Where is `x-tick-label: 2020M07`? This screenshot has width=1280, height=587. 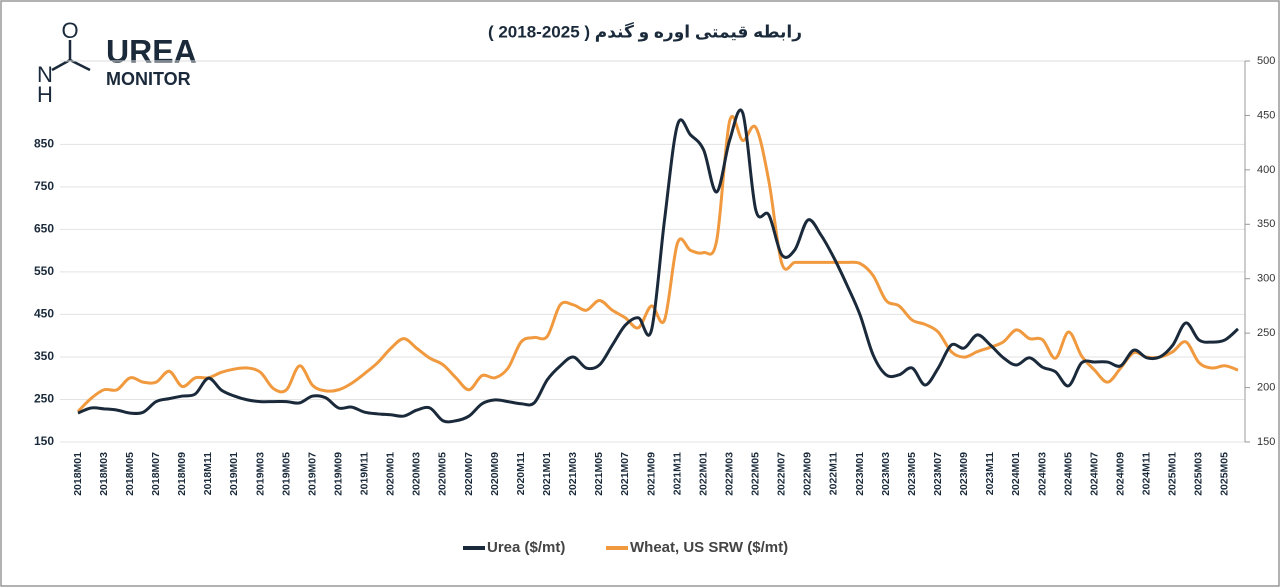 x-tick-label: 2020M07 is located at coordinates (469, 474).